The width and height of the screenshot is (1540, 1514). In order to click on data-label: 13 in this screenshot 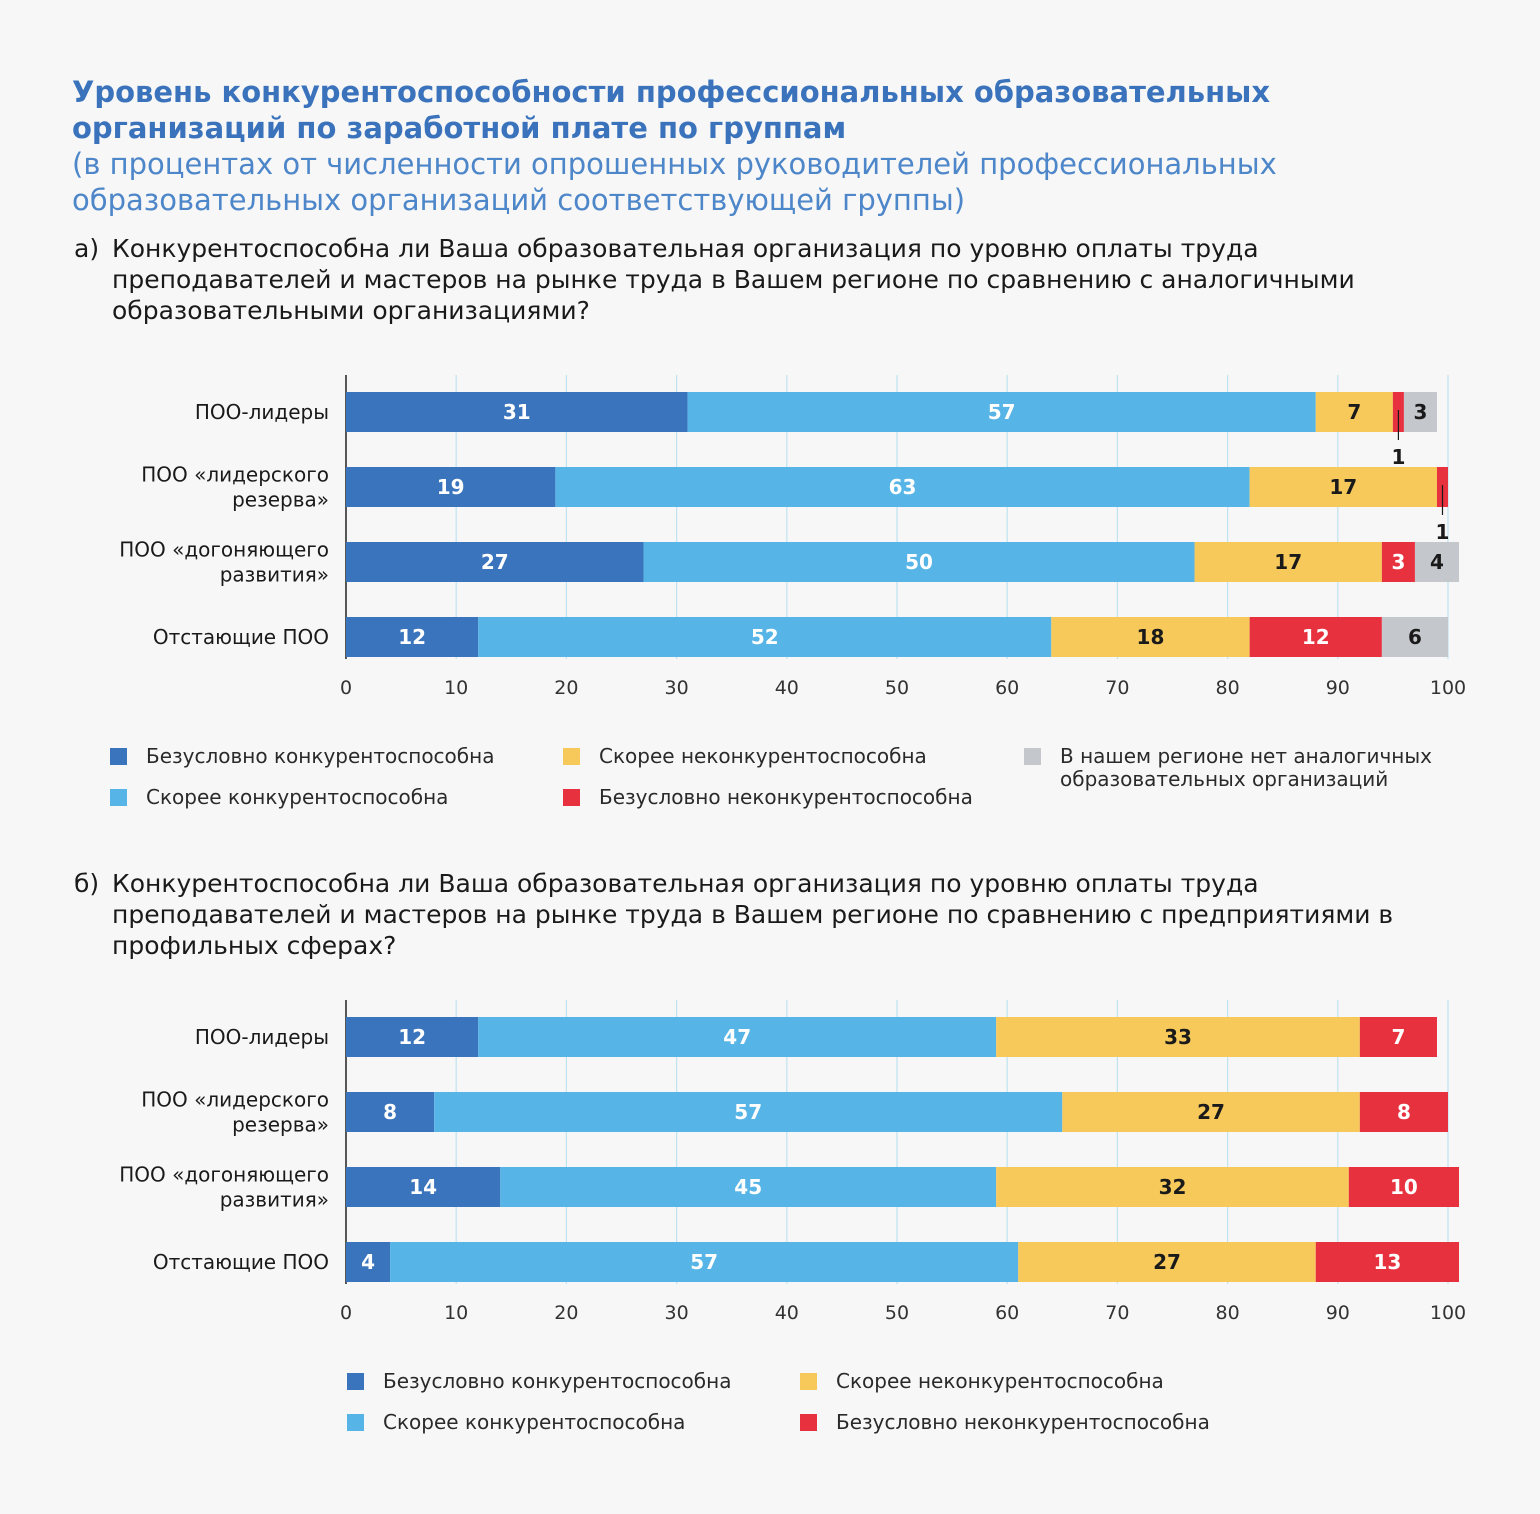, I will do `click(1387, 1262)`.